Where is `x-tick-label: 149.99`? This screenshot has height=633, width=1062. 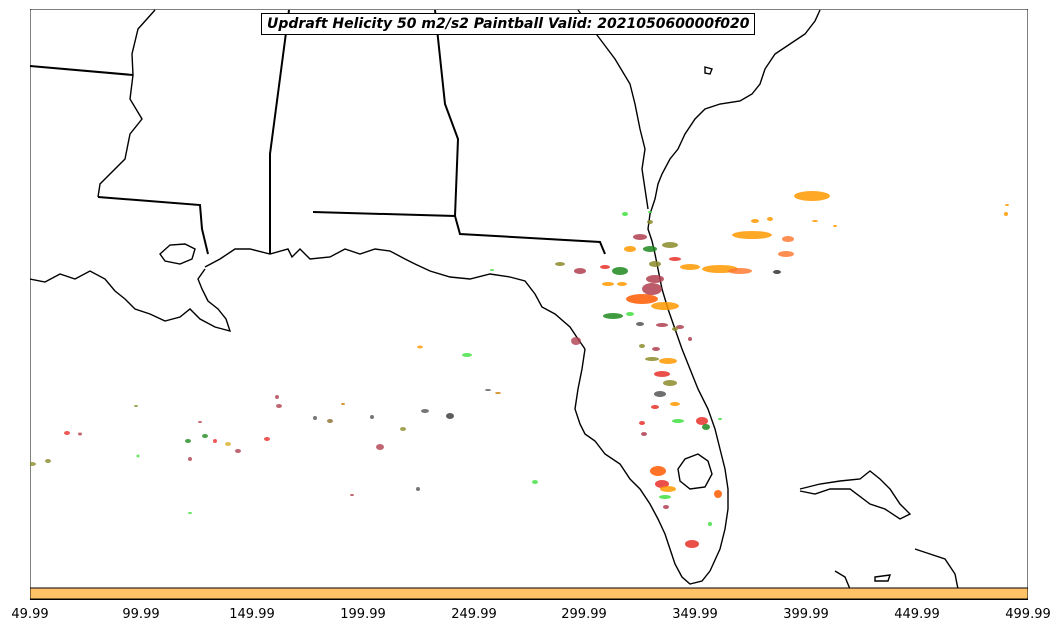
x-tick-label: 149.99 is located at coordinates (252, 614).